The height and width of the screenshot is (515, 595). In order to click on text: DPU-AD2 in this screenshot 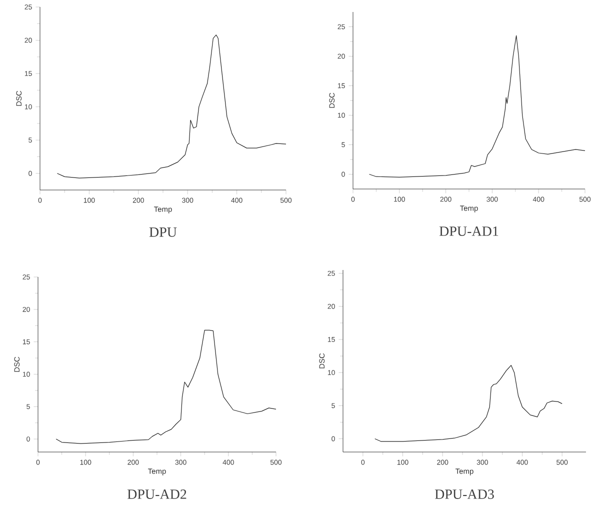, I will do `click(156, 494)`.